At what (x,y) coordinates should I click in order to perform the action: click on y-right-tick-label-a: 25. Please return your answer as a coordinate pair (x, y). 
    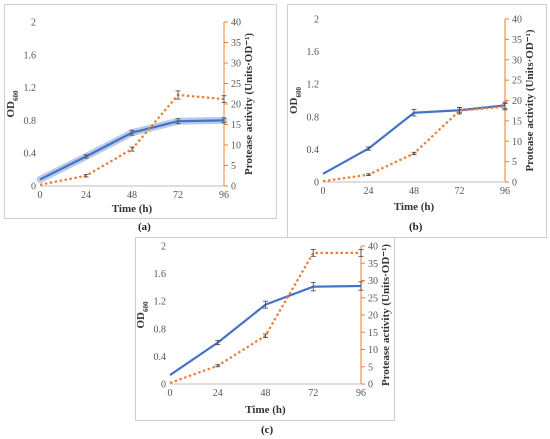
    Looking at the image, I should click on (236, 84).